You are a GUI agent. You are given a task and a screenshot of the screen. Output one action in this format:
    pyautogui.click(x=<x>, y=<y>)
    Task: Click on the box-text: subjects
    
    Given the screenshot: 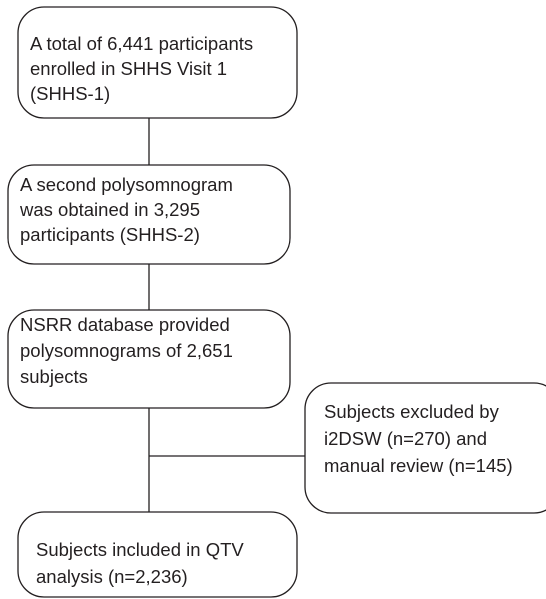 What is the action you would take?
    pyautogui.click(x=54, y=376)
    